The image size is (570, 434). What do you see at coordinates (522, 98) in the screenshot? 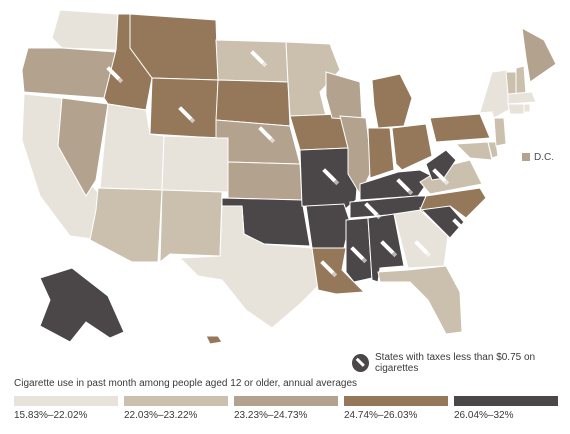
I see `state-massachusetts` at bounding box center [522, 98].